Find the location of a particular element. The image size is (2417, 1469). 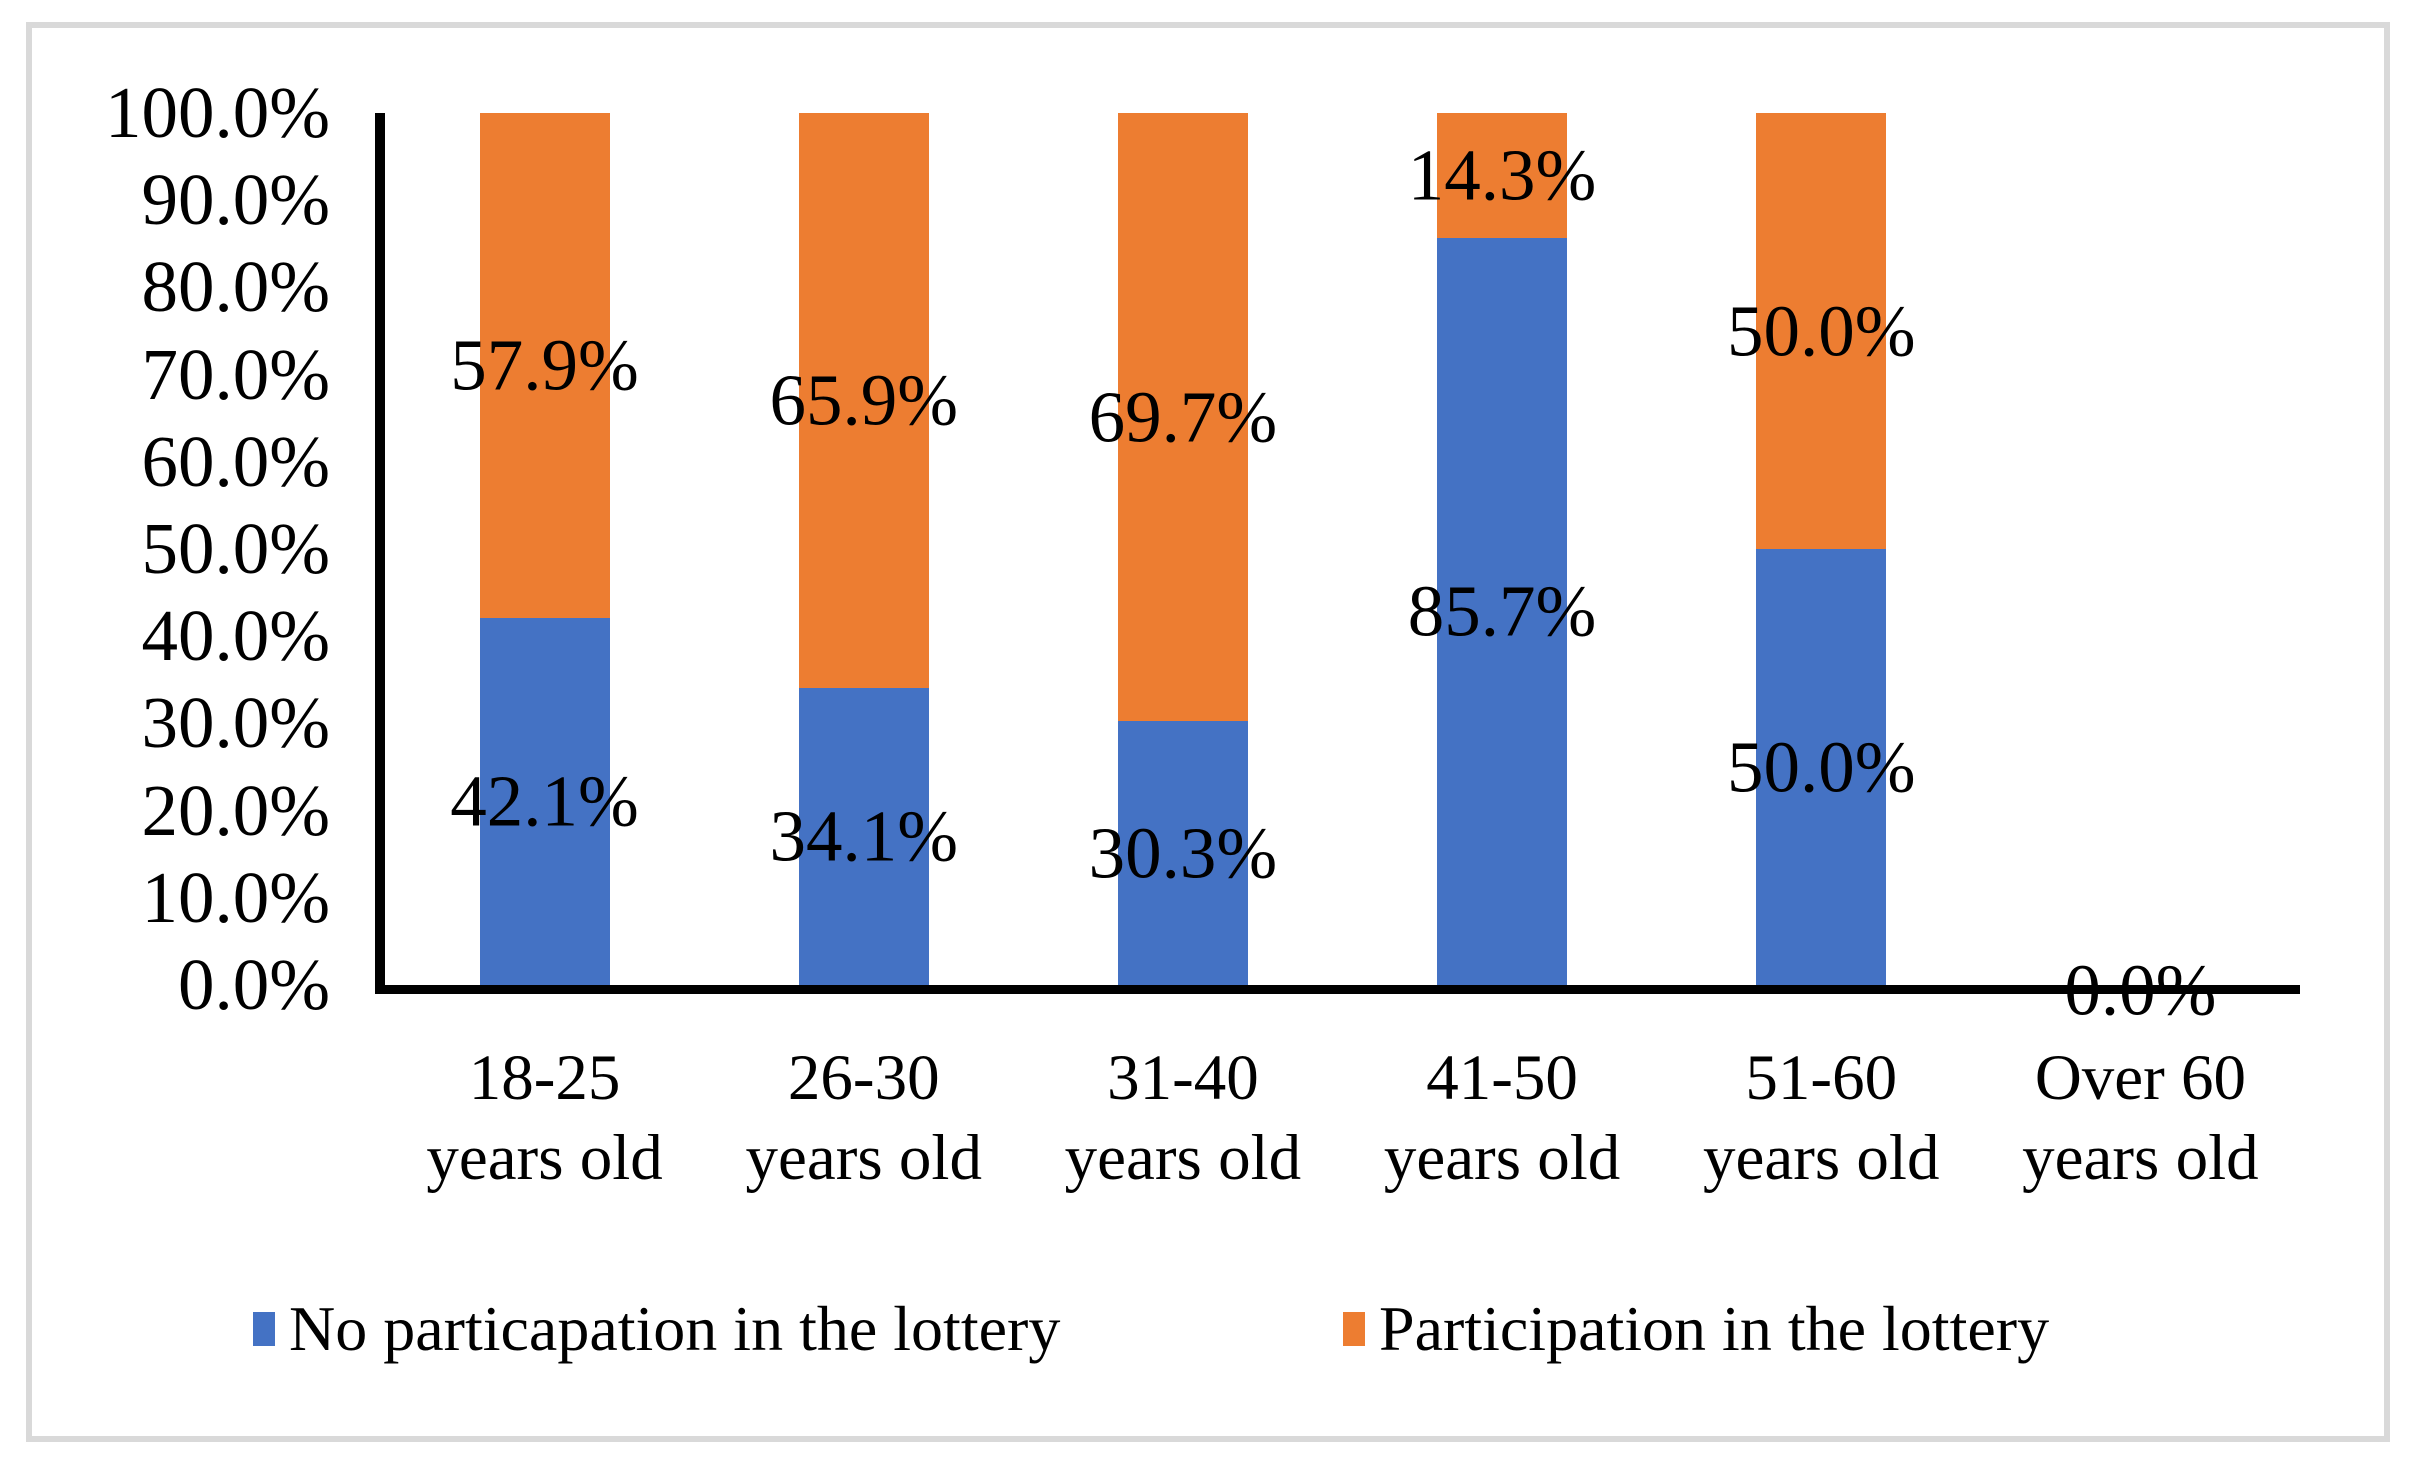

y-axis-tick-label: 40.0% is located at coordinates (235, 636).